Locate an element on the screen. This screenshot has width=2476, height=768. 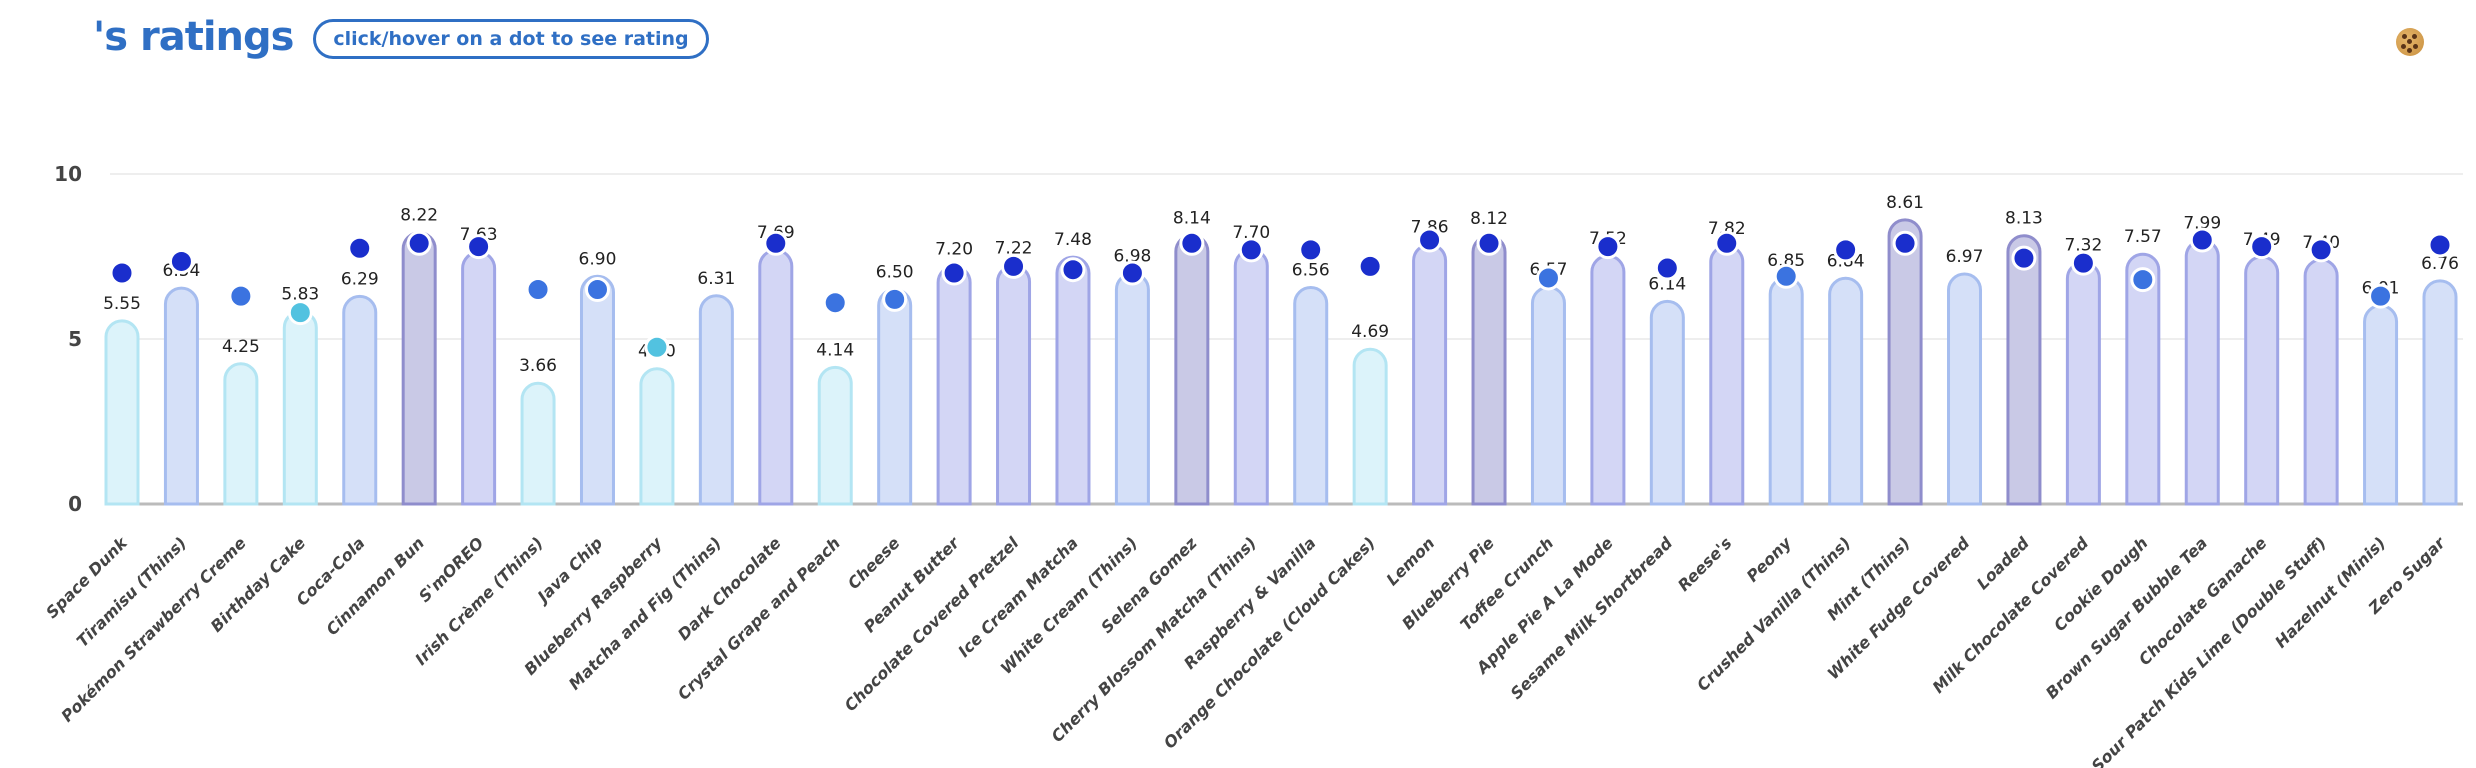
bar-value-label: 7.99 is located at coordinates (2202, 223).